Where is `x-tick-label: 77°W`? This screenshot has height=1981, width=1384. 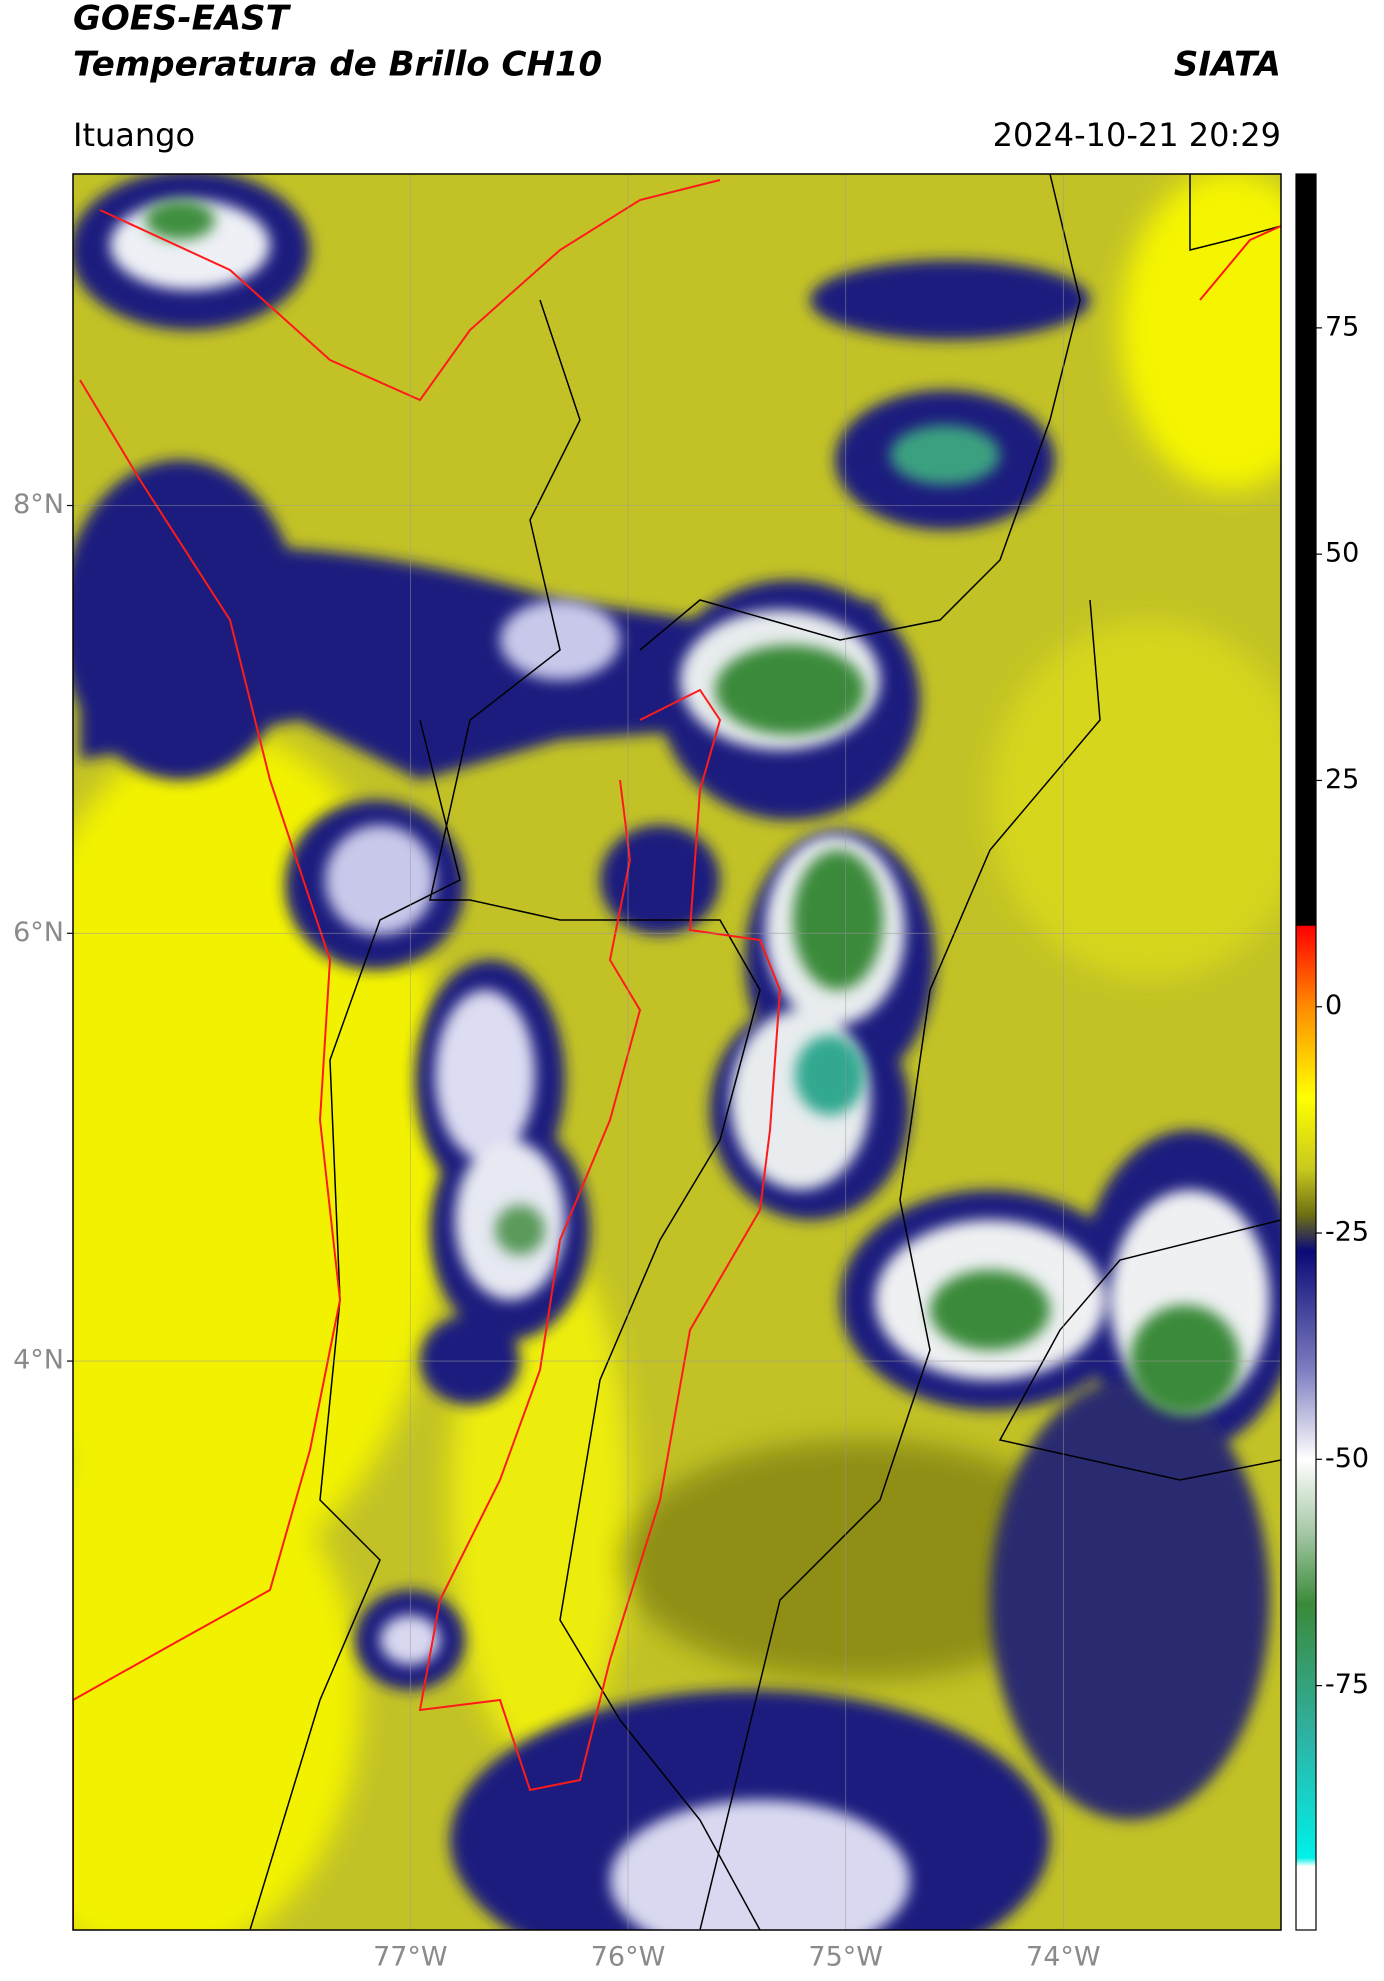 x-tick-label: 77°W is located at coordinates (410, 1957).